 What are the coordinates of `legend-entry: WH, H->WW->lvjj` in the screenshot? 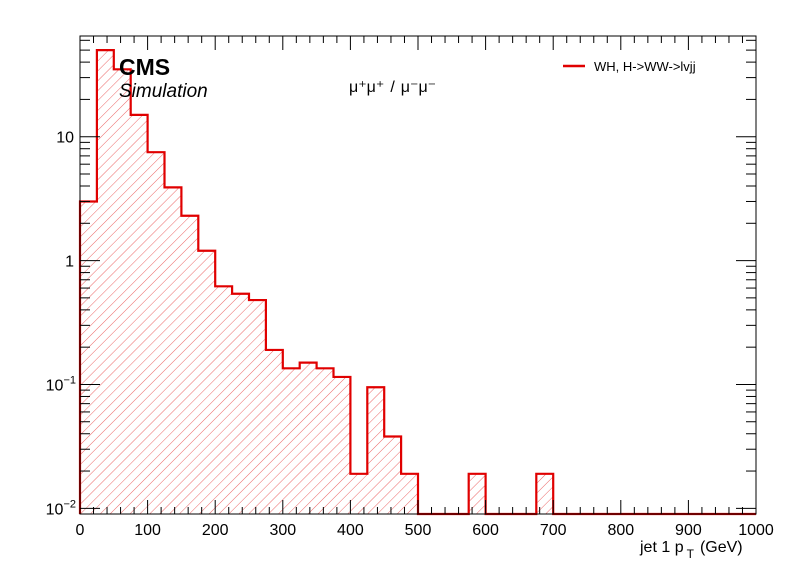 It's located at (645, 66).